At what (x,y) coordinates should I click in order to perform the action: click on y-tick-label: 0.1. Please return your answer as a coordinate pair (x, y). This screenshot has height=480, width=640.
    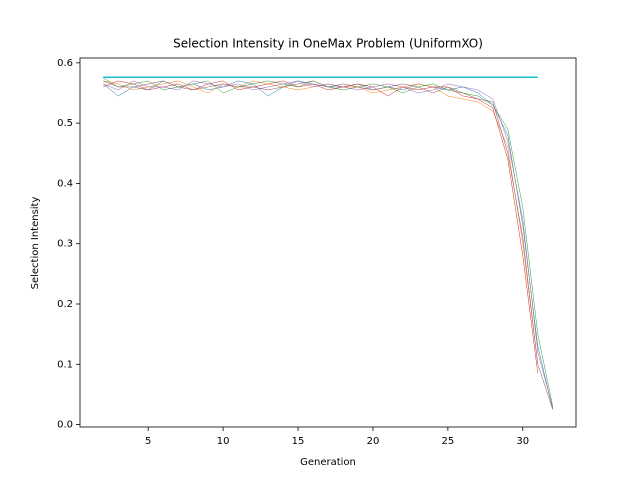
    Looking at the image, I should click on (65, 364).